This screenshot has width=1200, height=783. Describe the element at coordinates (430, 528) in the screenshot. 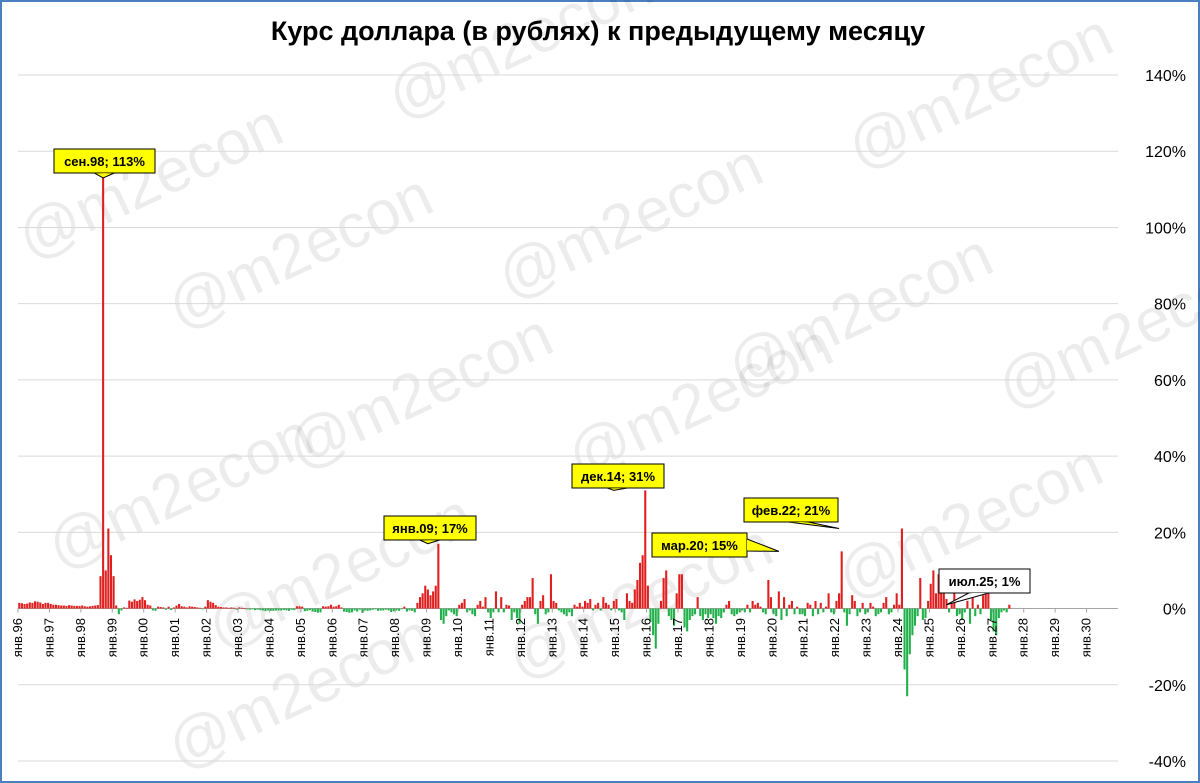

I see `callout-label: янв.09; 17%` at that location.